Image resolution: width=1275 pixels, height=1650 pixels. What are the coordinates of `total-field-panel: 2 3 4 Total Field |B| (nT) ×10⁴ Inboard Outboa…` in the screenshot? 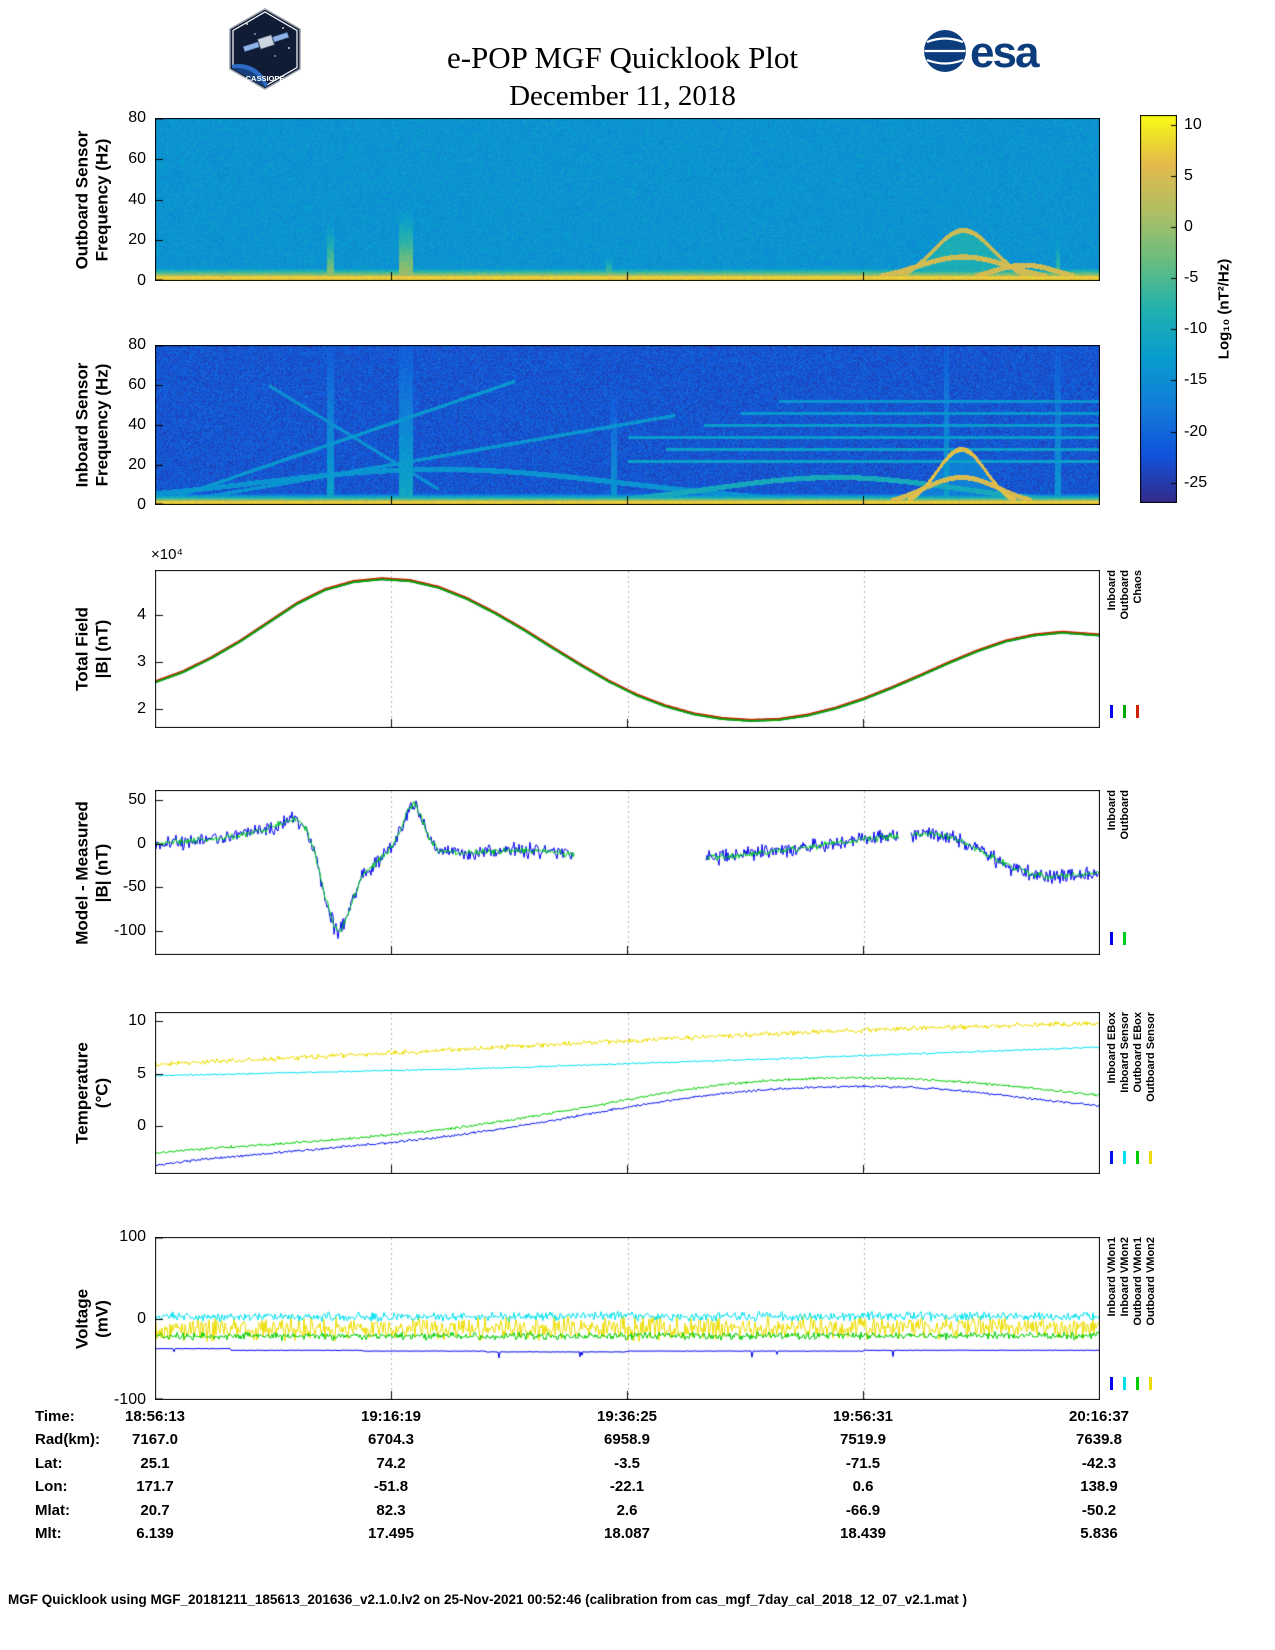 It's located at (608, 637).